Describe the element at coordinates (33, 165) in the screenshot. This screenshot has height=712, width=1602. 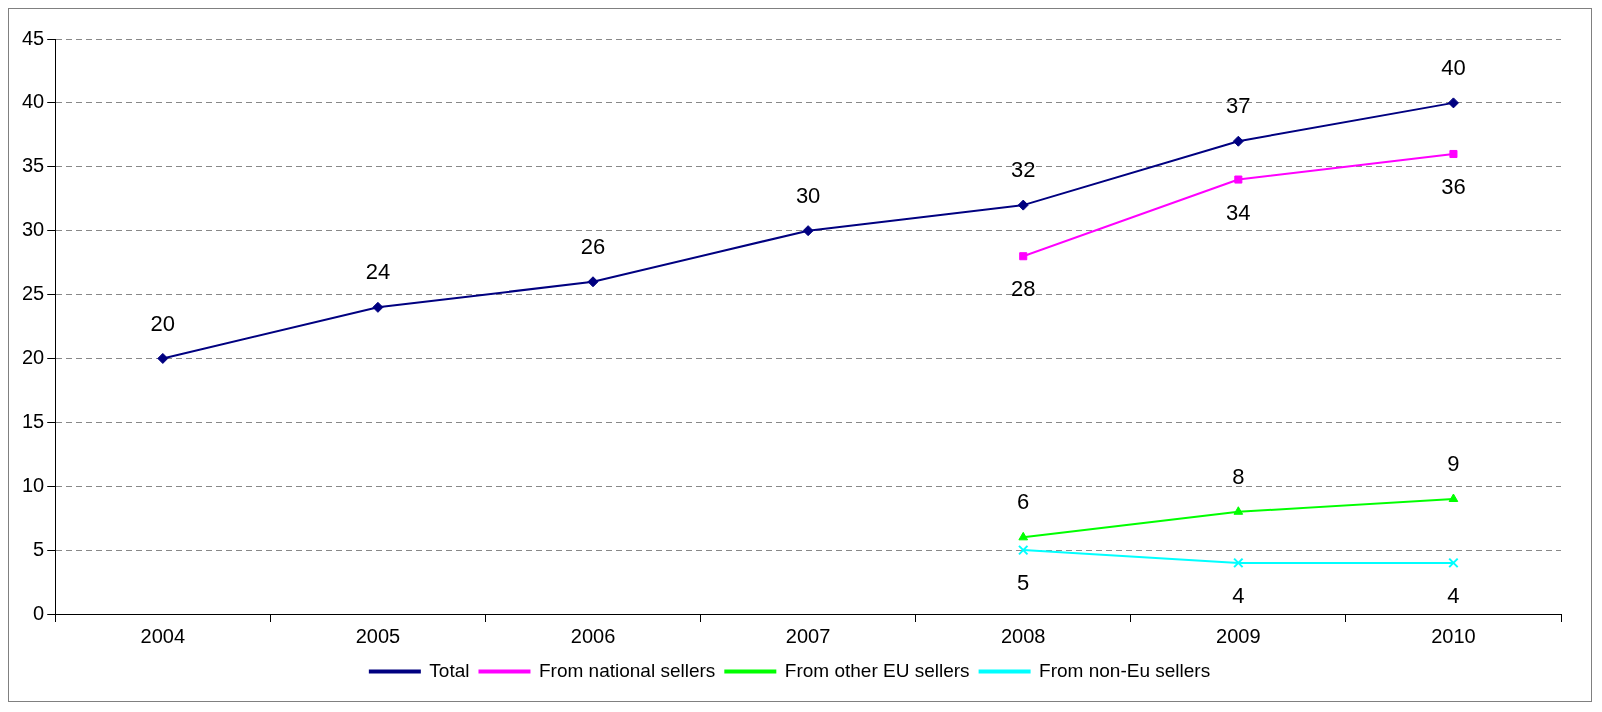
I see `y-tick-label: 35` at that location.